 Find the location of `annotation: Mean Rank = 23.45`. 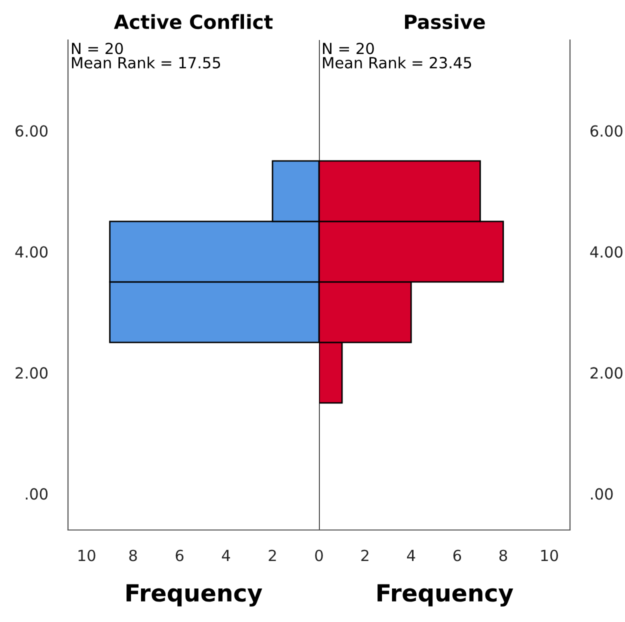

annotation: Mean Rank = 23.45 is located at coordinates (397, 62).